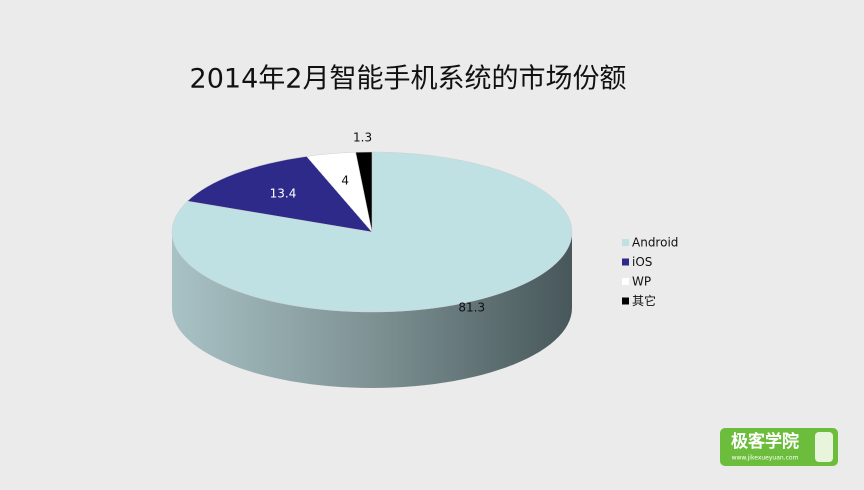 The image size is (864, 490). What do you see at coordinates (655, 243) in the screenshot?
I see `legend-label: Android` at bounding box center [655, 243].